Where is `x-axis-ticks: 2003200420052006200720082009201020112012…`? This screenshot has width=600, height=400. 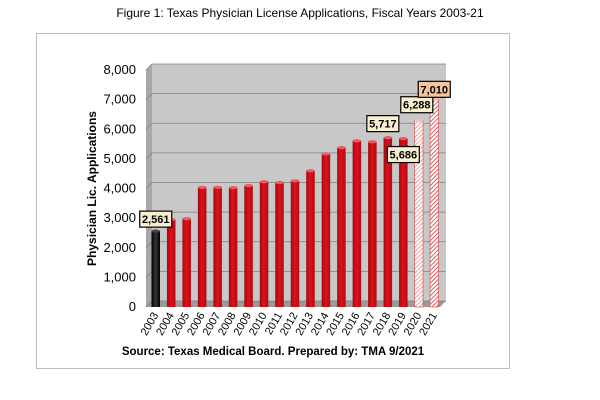
x-axis-ticks: 2003200420052006200720082009201020112012… is located at coordinates (289, 324).